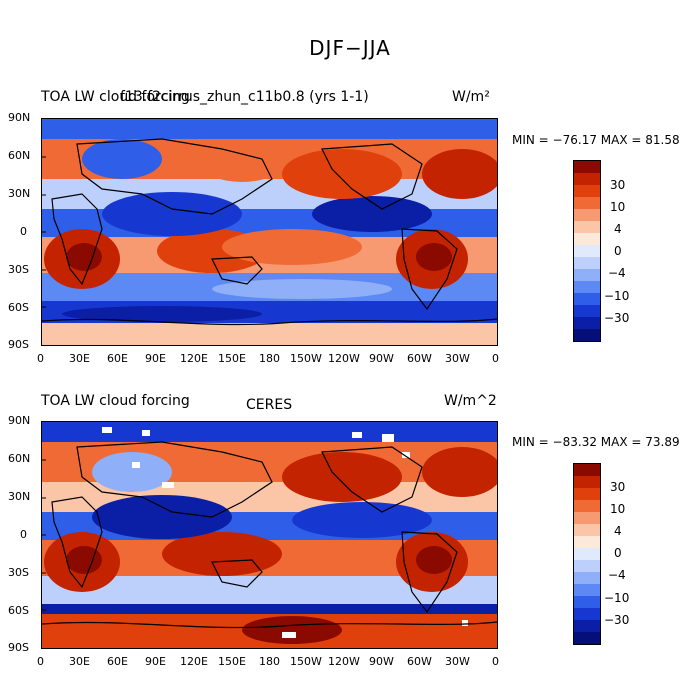 The height and width of the screenshot is (700, 700). I want to click on panel2-lon-tick: 90E, so click(155, 661).